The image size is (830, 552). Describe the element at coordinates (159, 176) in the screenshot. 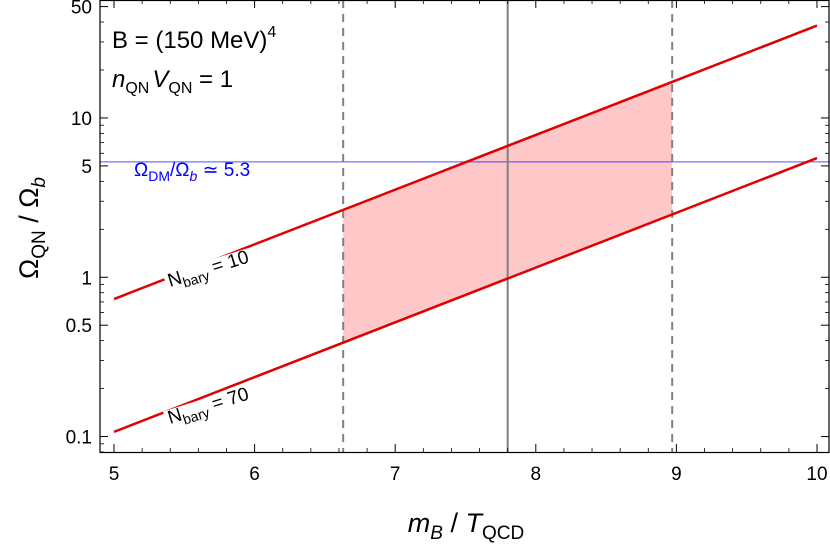

I see `dm-omega-sub: DM` at that location.